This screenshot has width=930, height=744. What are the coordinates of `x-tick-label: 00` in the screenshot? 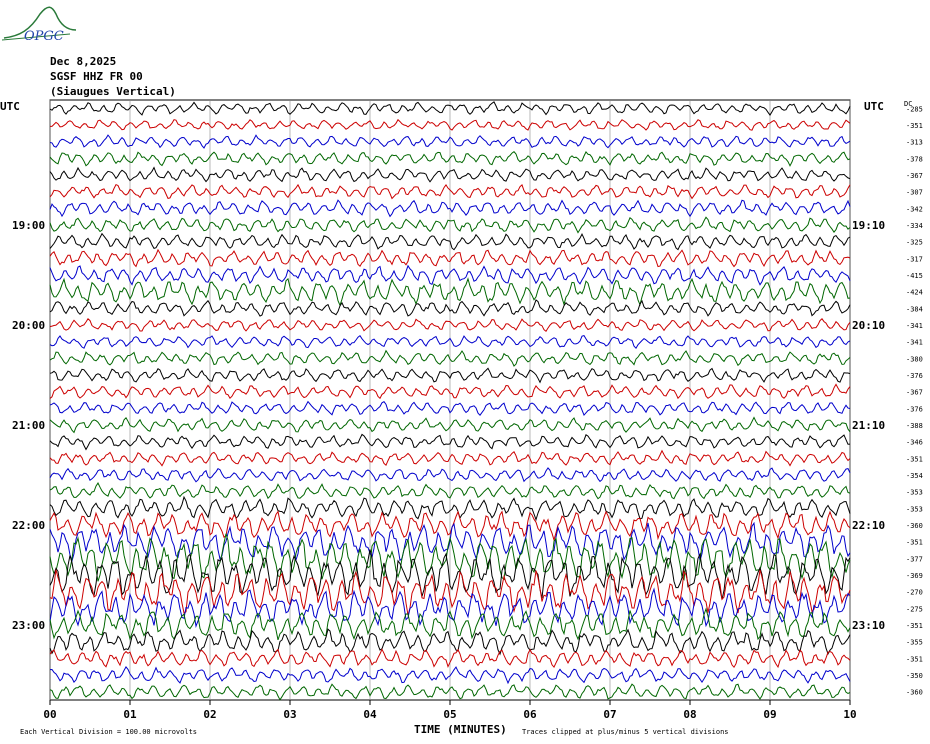 It's located at (49, 714).